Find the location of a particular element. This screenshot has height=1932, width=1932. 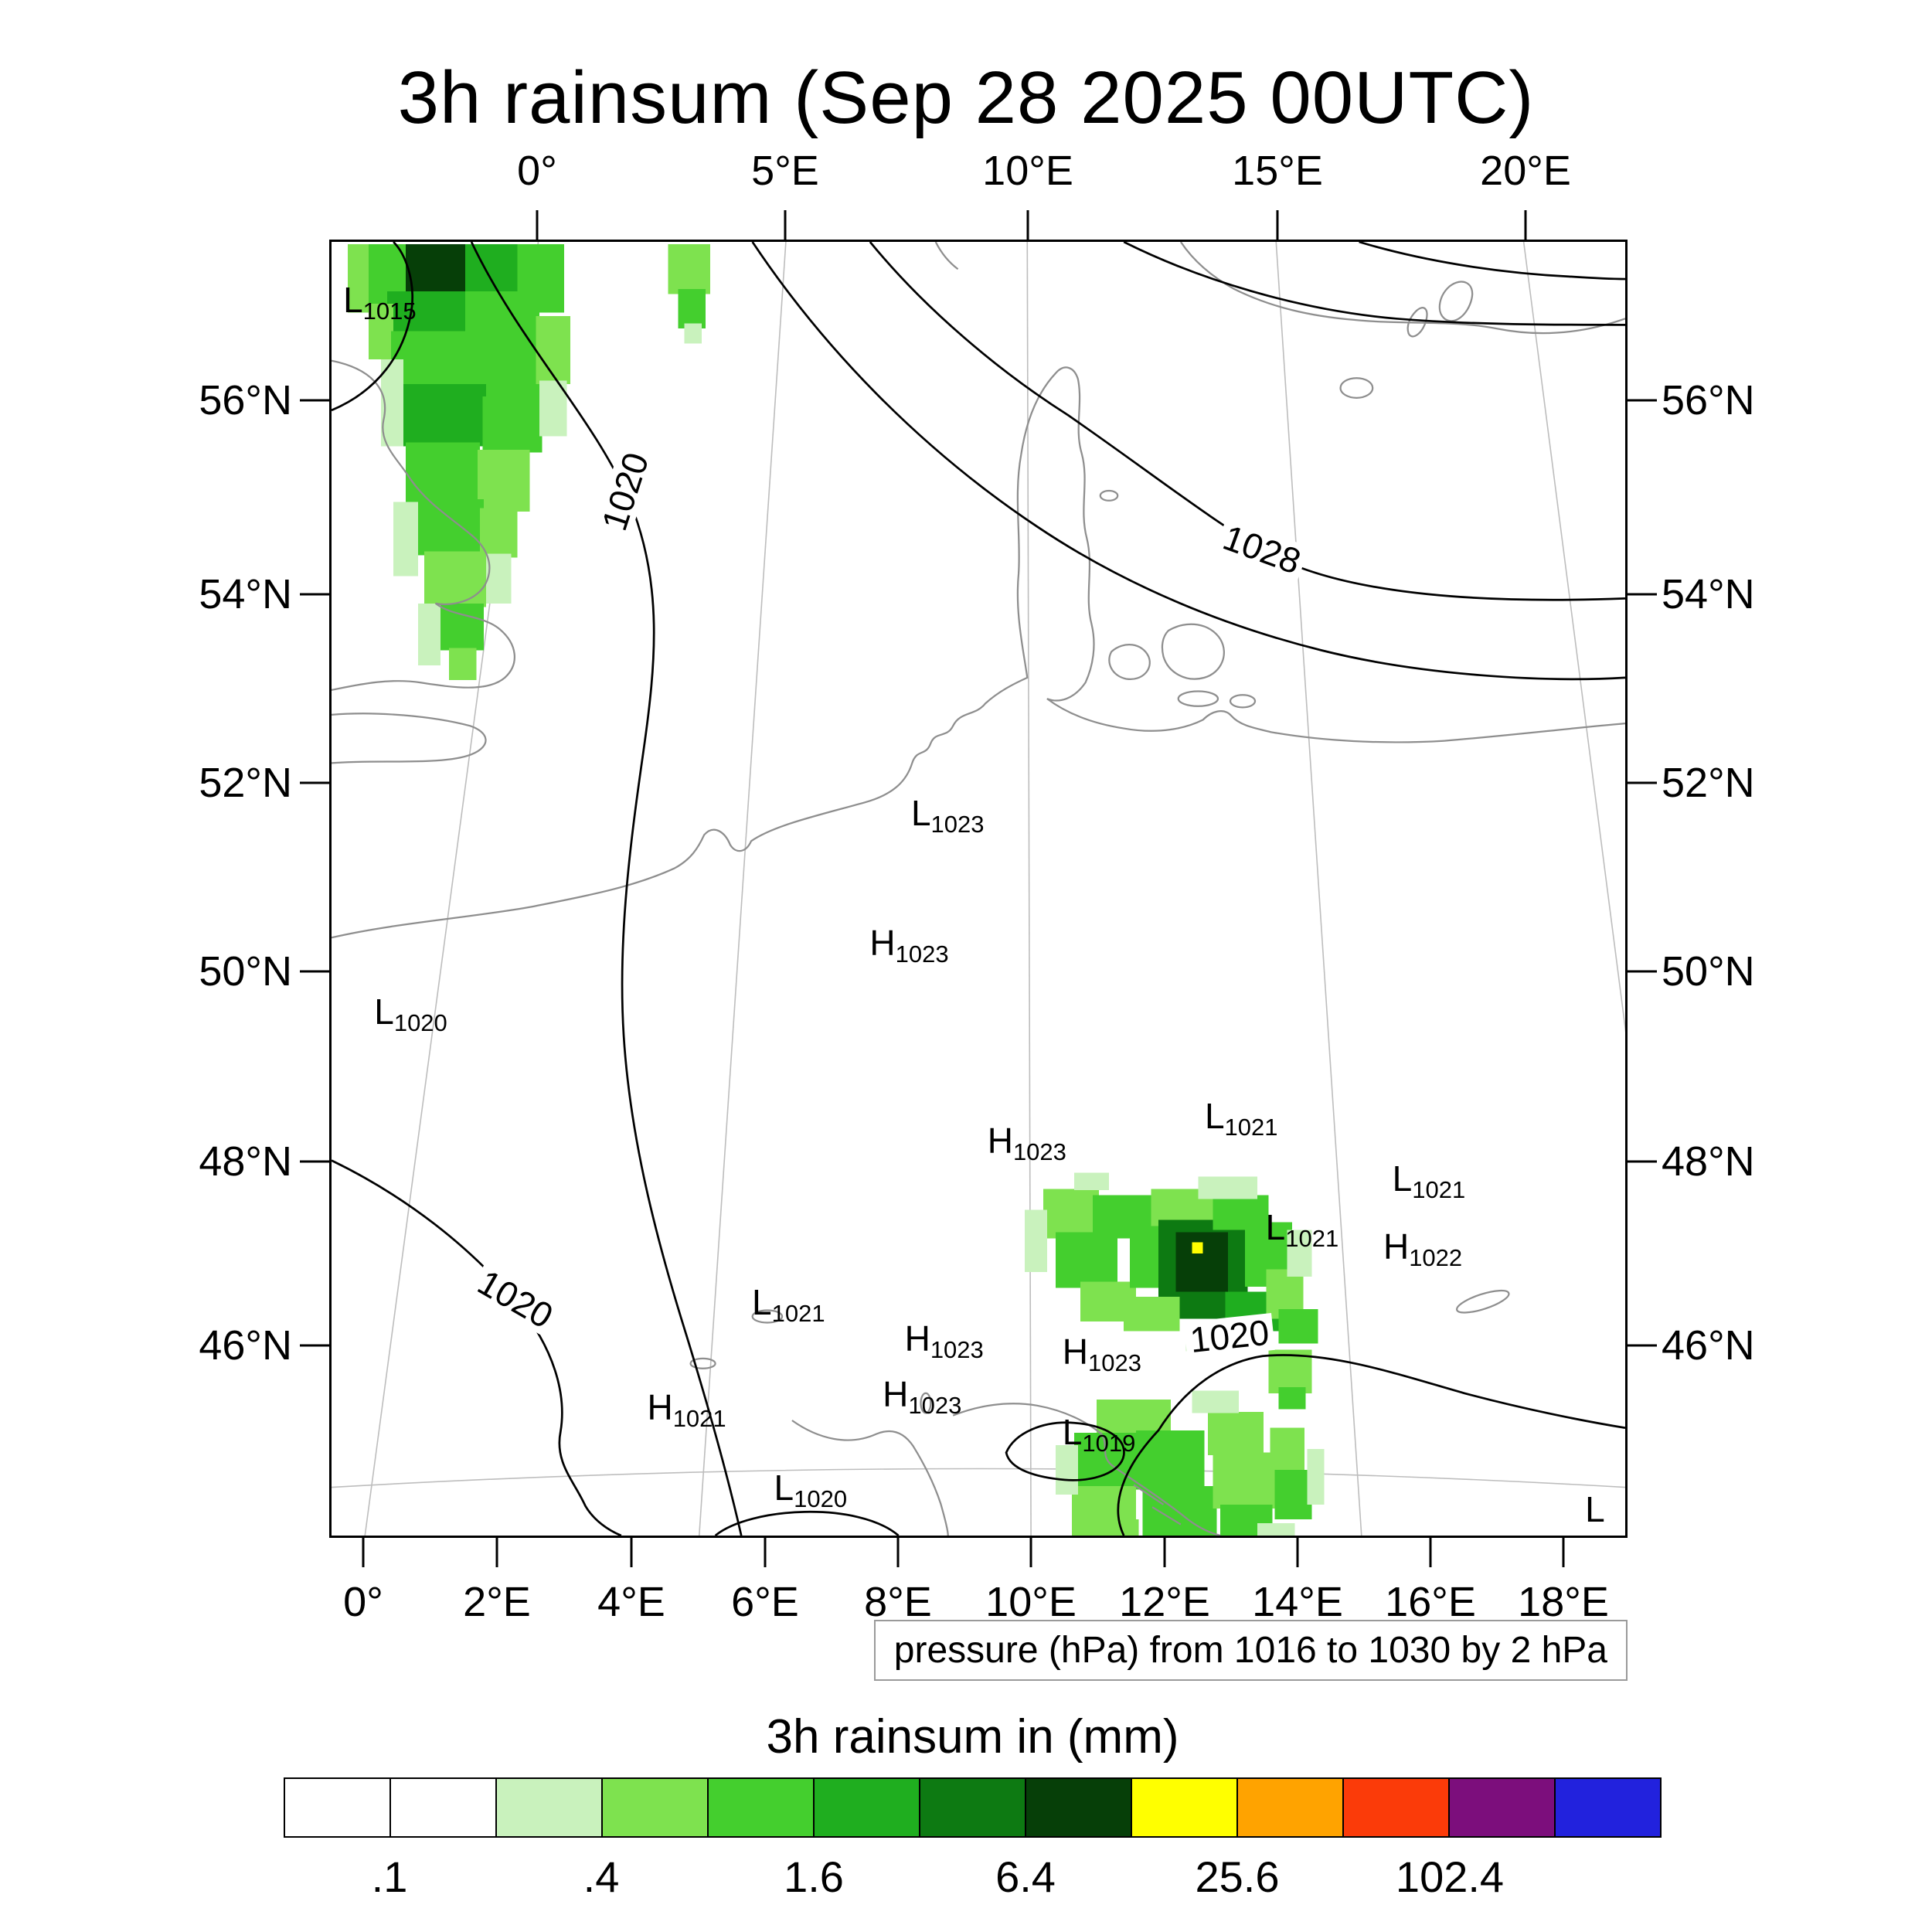

isobar-1028-northeast is located at coordinates (1247, 421).